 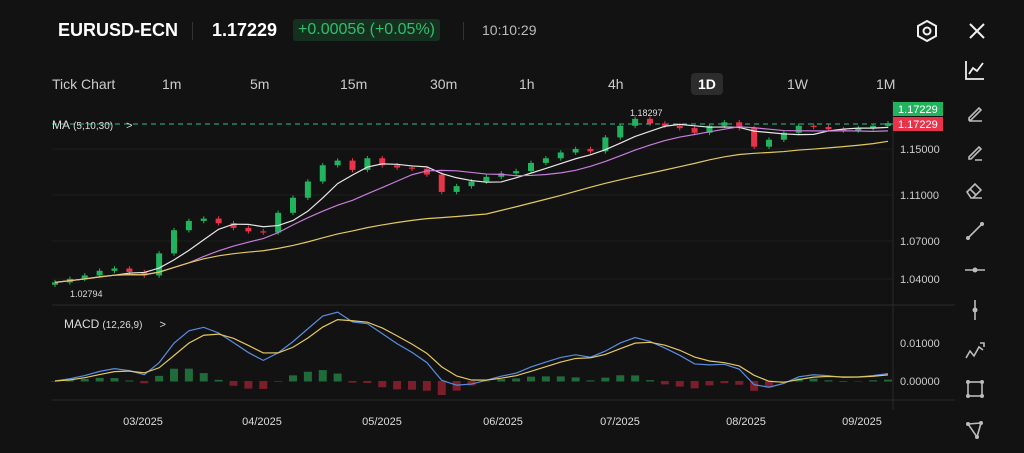 What do you see at coordinates (886, 84) in the screenshot?
I see `timeframe-1m: 1M` at bounding box center [886, 84].